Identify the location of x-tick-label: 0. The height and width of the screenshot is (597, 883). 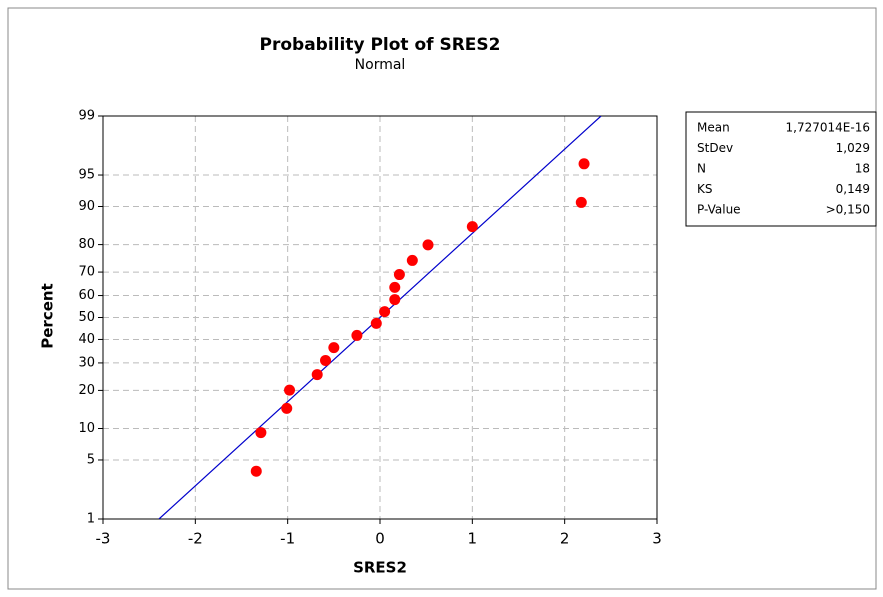
(380, 539).